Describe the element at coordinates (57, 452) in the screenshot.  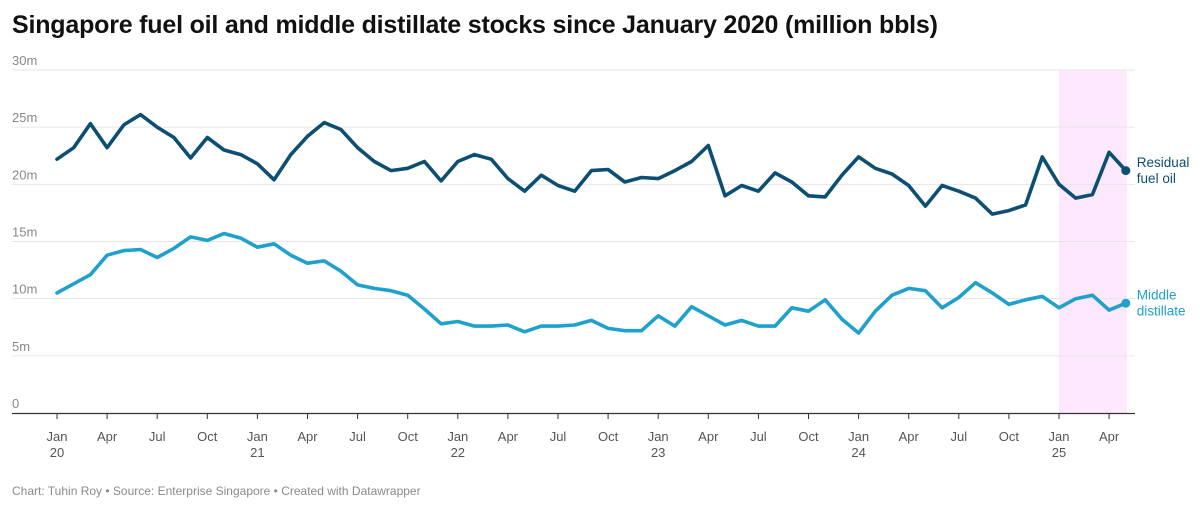
I see `x-tick-year-label: 20` at that location.